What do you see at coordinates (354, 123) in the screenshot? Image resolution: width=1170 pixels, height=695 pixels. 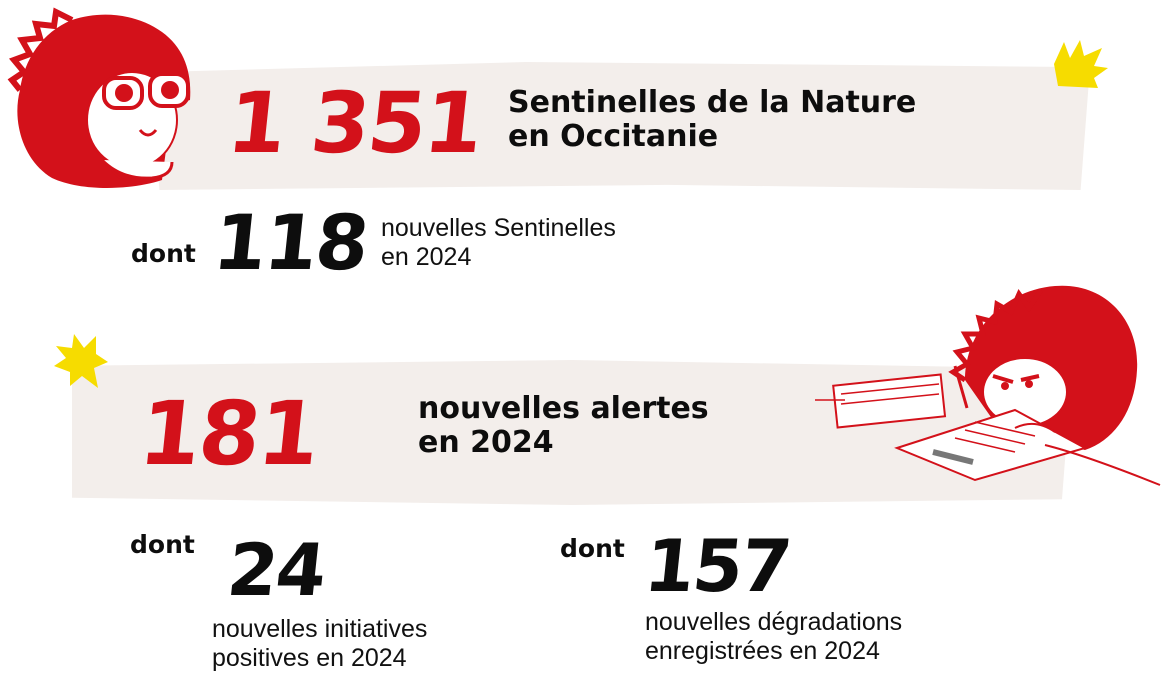 I see `total-sentinels-number: 1 351` at bounding box center [354, 123].